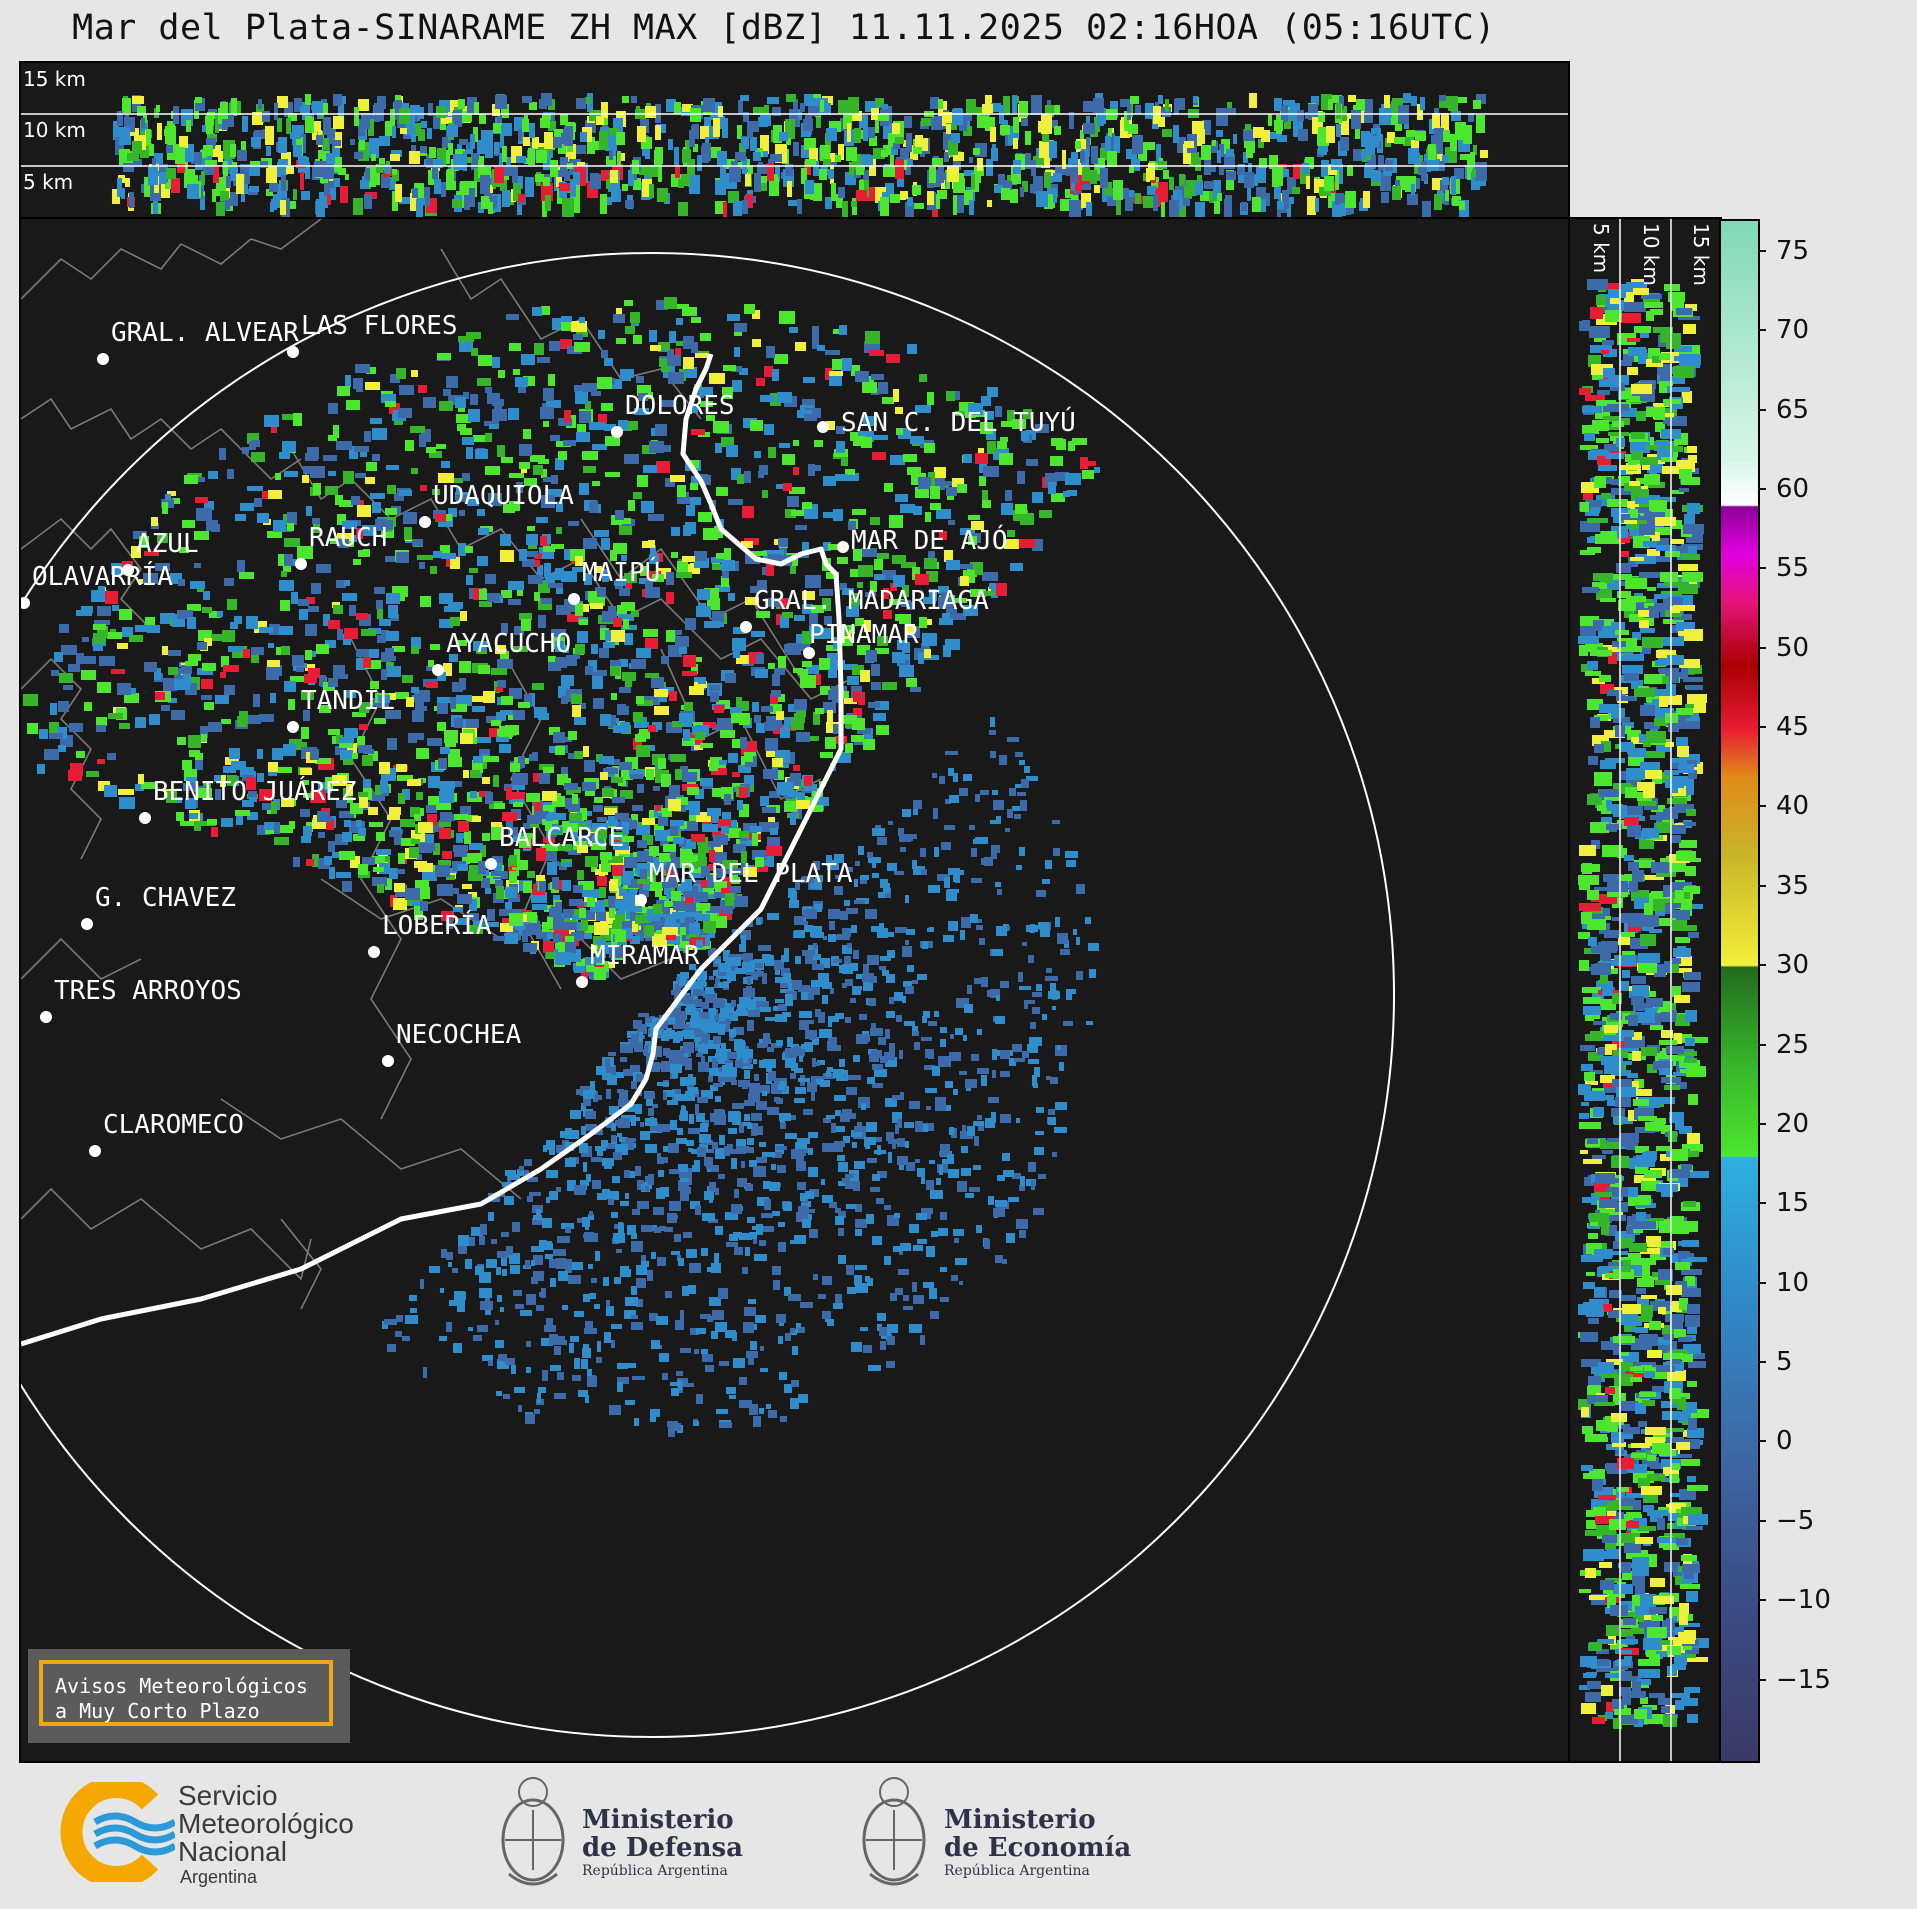 The height and width of the screenshot is (1909, 1917). What do you see at coordinates (228, 1795) in the screenshot?
I see `smn-line-1: Servicio` at bounding box center [228, 1795].